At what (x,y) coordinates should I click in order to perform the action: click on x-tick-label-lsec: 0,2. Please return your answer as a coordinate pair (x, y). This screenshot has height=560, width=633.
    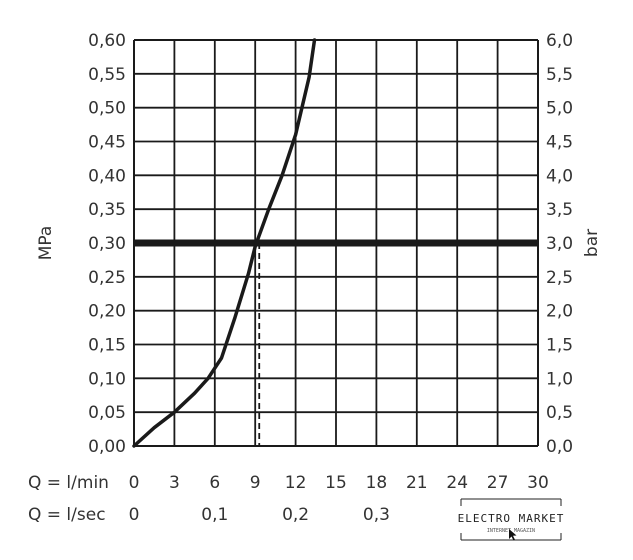
    Looking at the image, I should click on (295, 515).